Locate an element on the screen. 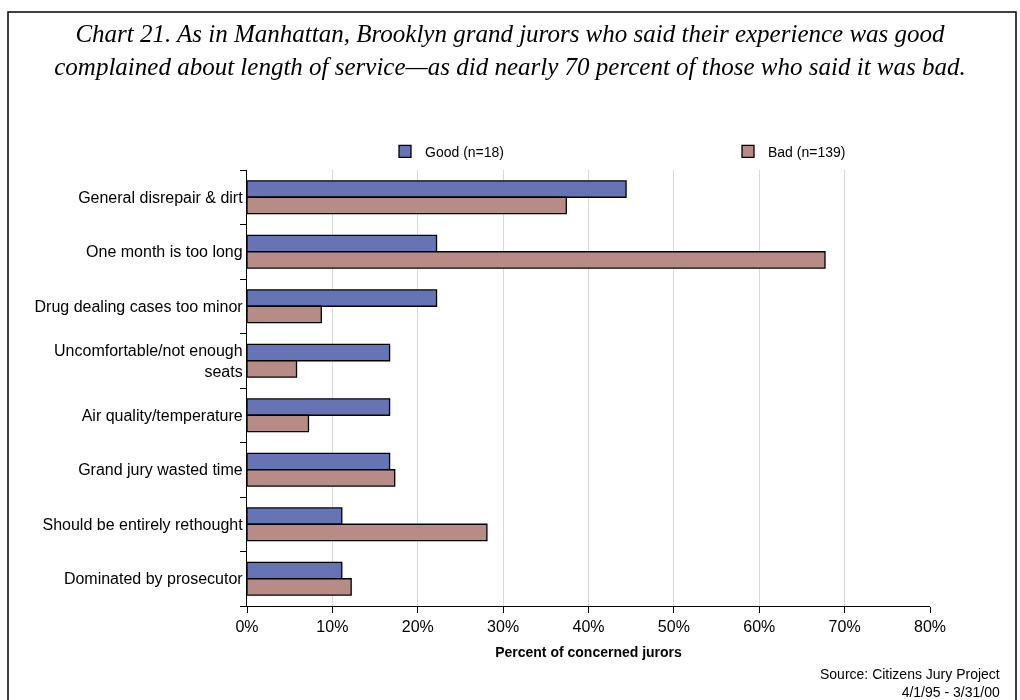 The image size is (1020, 700). source-note: Source: Citizens Jury Project 4/1/95 - 3/31/00 is located at coordinates (910, 683).